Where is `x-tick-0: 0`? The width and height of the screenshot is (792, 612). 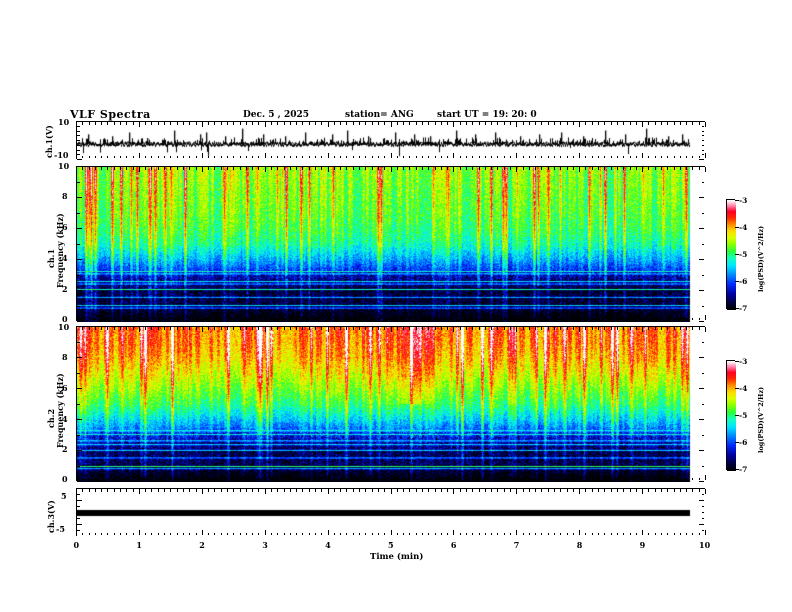 x-tick-0: 0 is located at coordinates (76, 545).